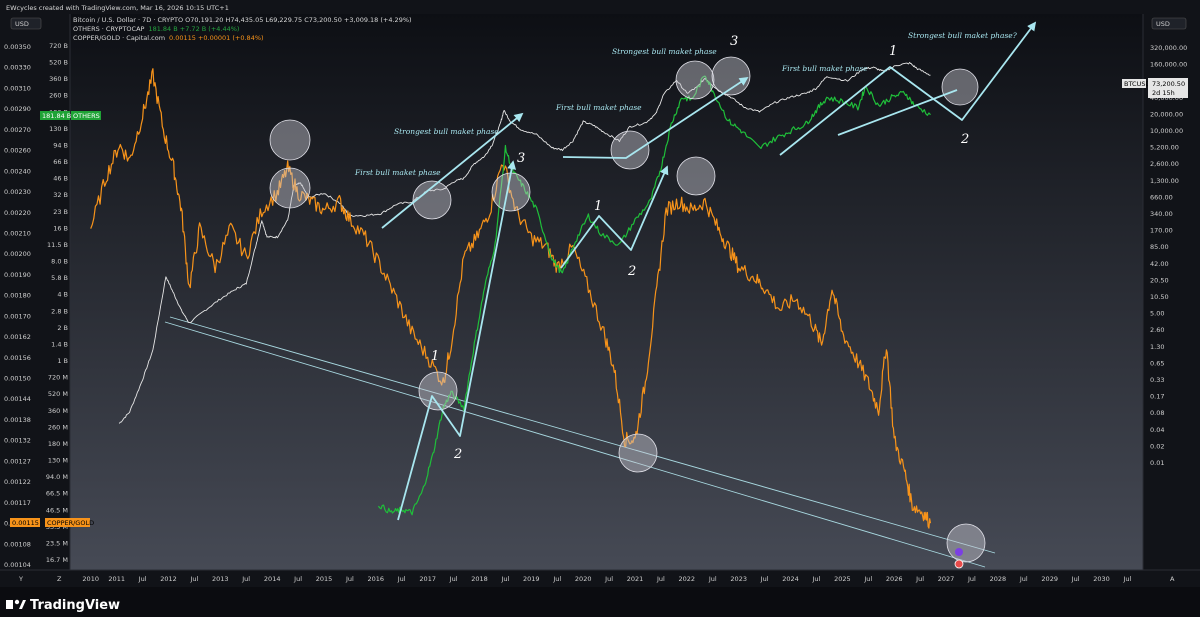 The image size is (1200, 617). I want to click on event-marker-icon, so click(959, 552).